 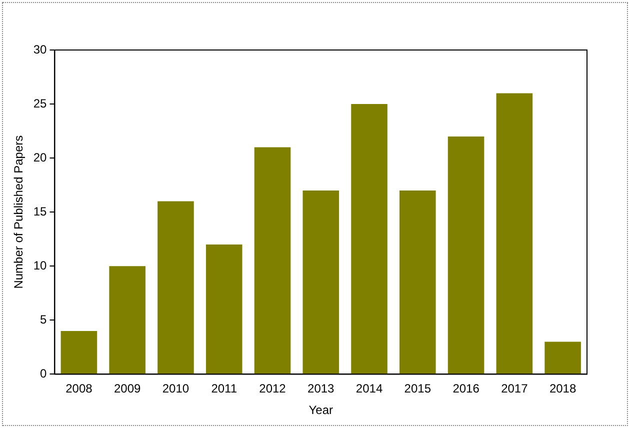 What do you see at coordinates (369, 389) in the screenshot?
I see `x-tick-label: 2014` at bounding box center [369, 389].